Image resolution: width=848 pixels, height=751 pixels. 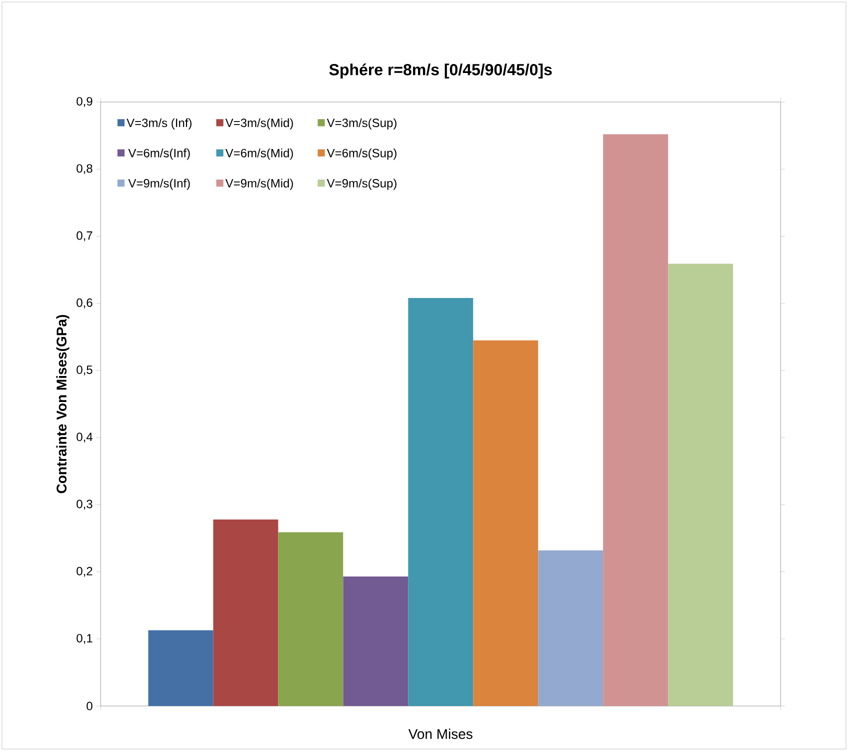 I want to click on x-axis-title: Von Mises, so click(x=440, y=733).